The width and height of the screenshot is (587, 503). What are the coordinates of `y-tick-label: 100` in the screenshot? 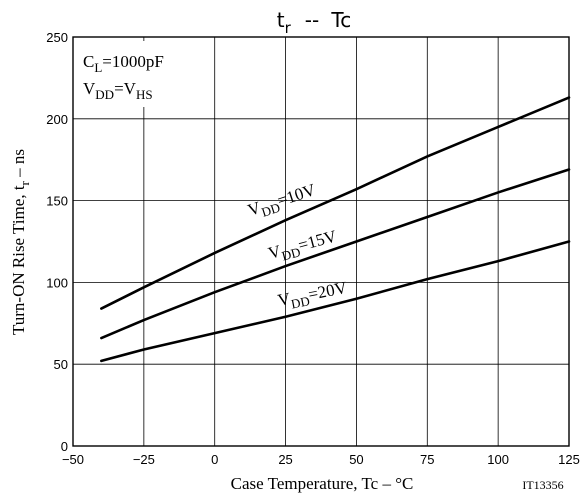 It's located at (57, 282).